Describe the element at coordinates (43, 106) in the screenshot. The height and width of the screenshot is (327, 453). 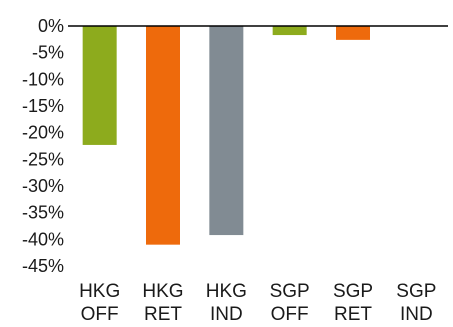
I see `y-tick-label: -15%` at that location.